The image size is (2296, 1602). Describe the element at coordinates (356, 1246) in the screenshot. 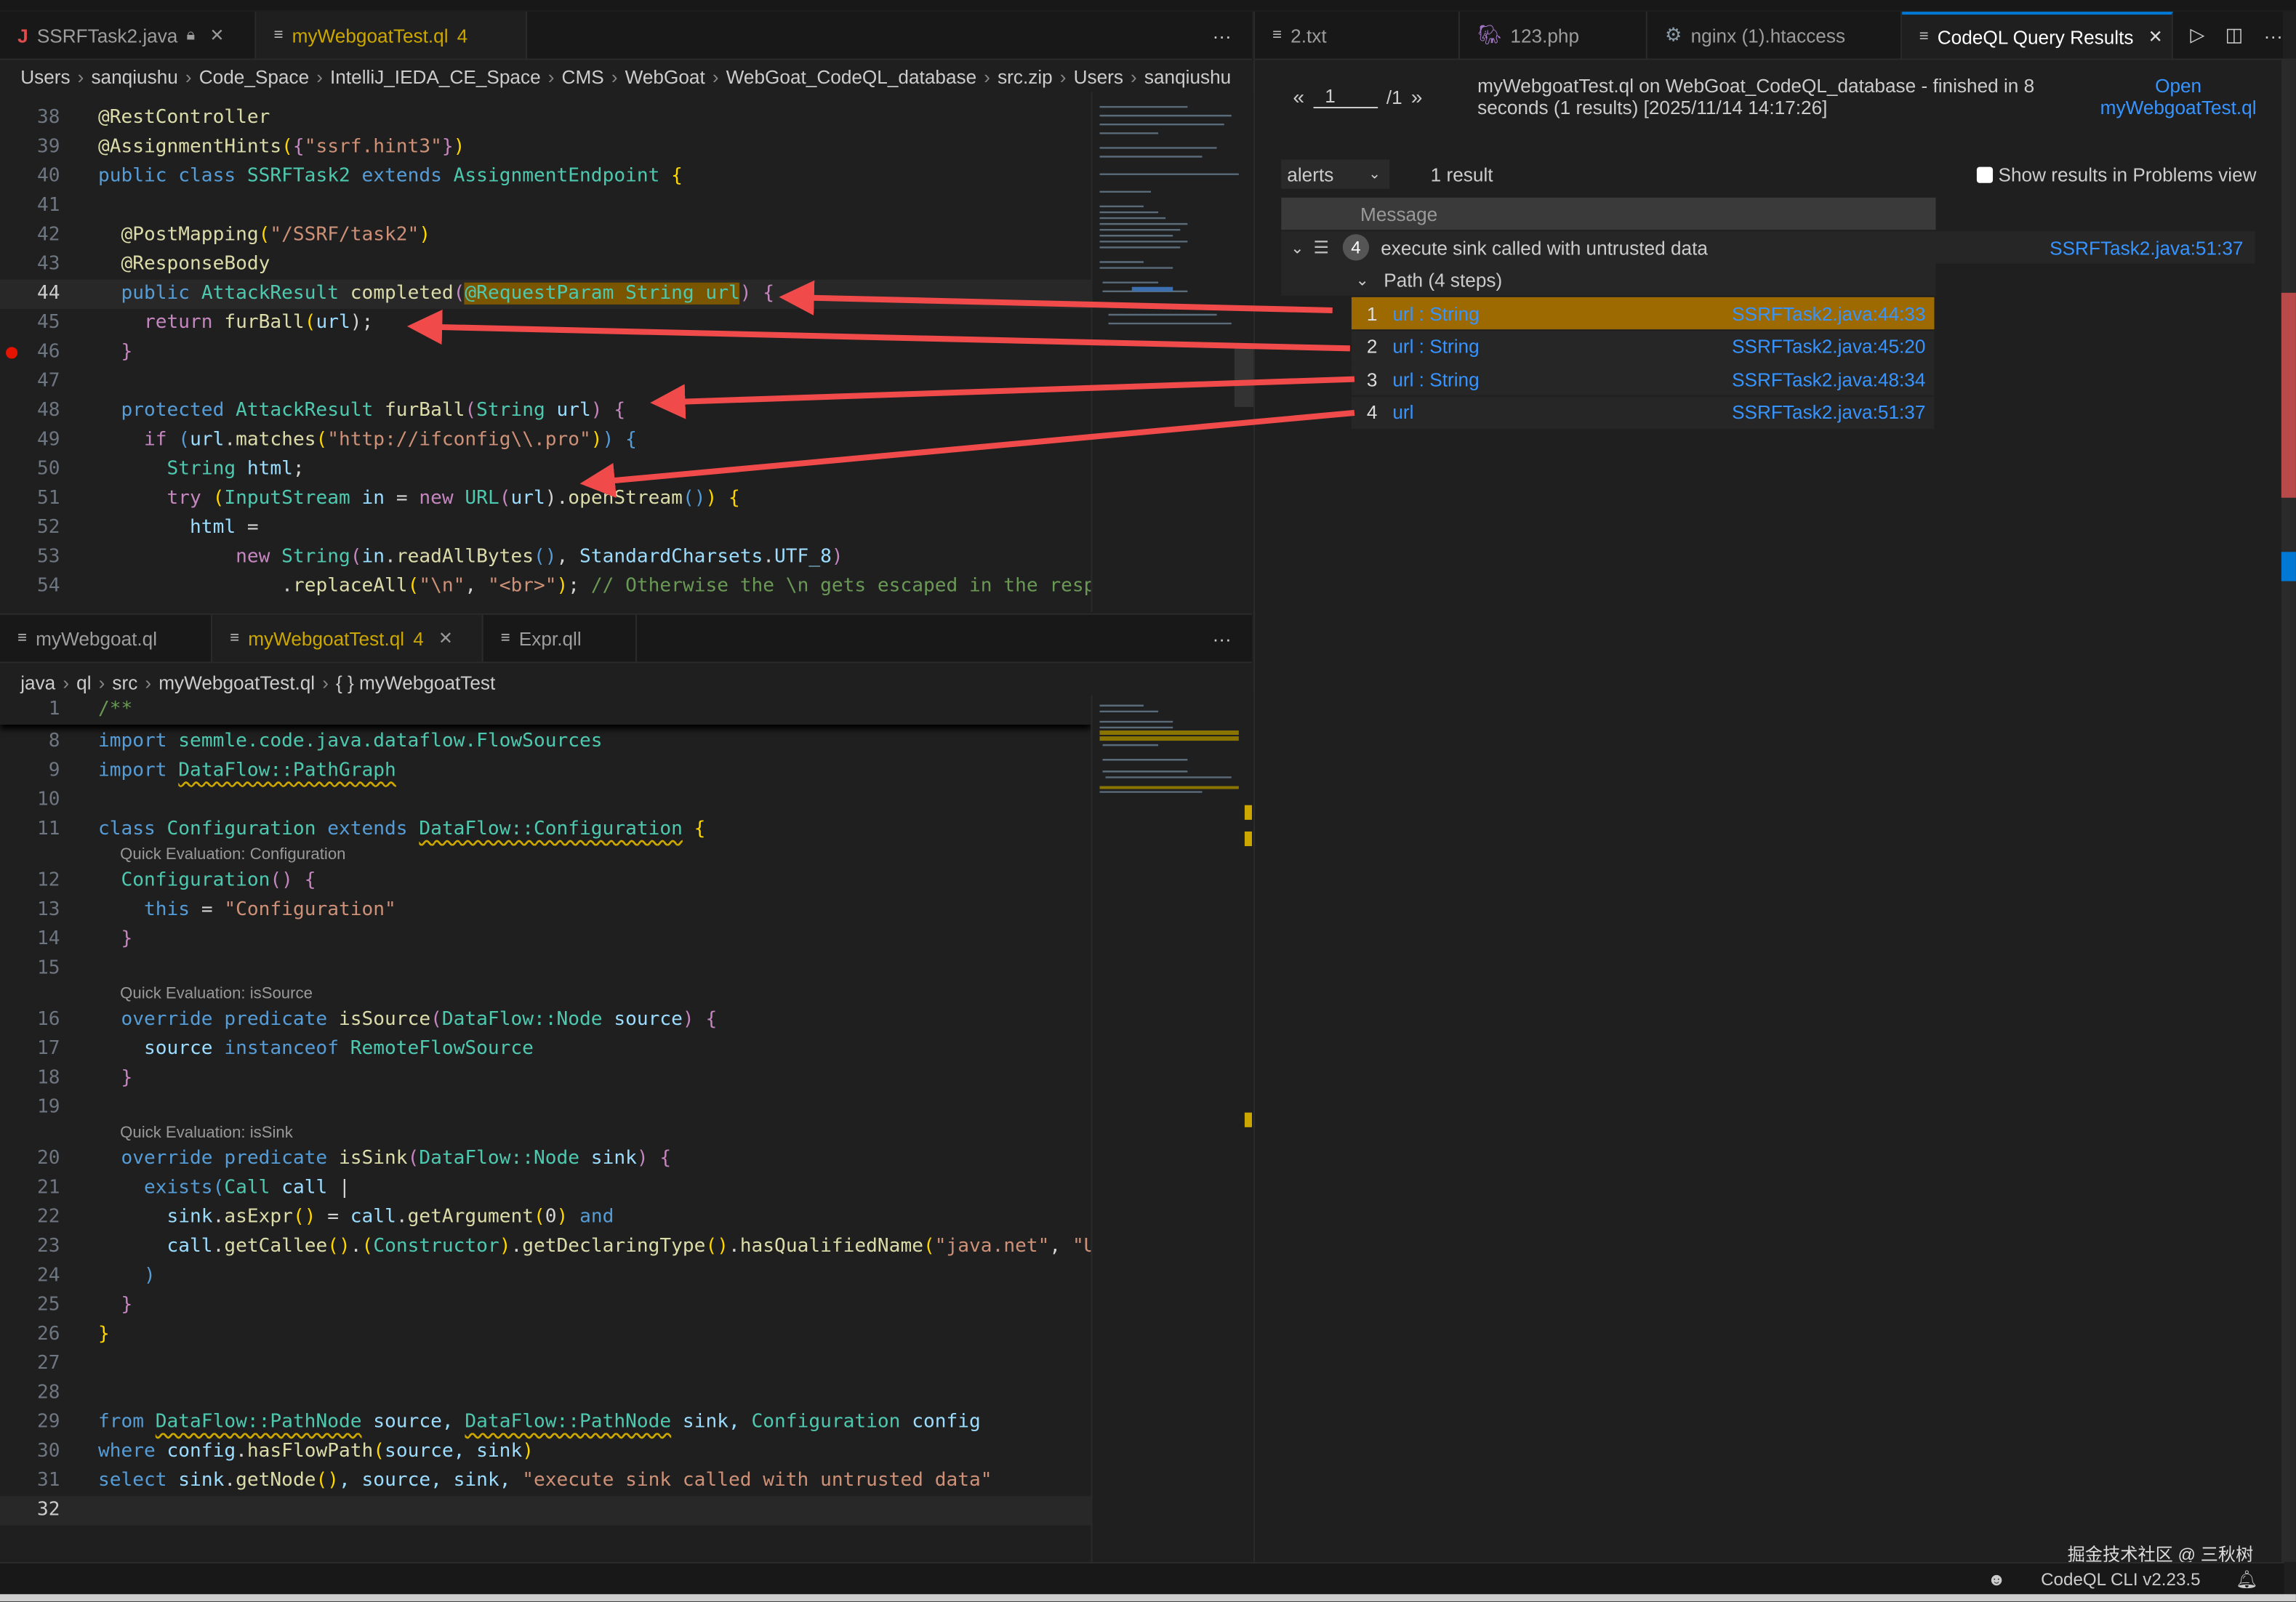

I see `code-token: .` at that location.